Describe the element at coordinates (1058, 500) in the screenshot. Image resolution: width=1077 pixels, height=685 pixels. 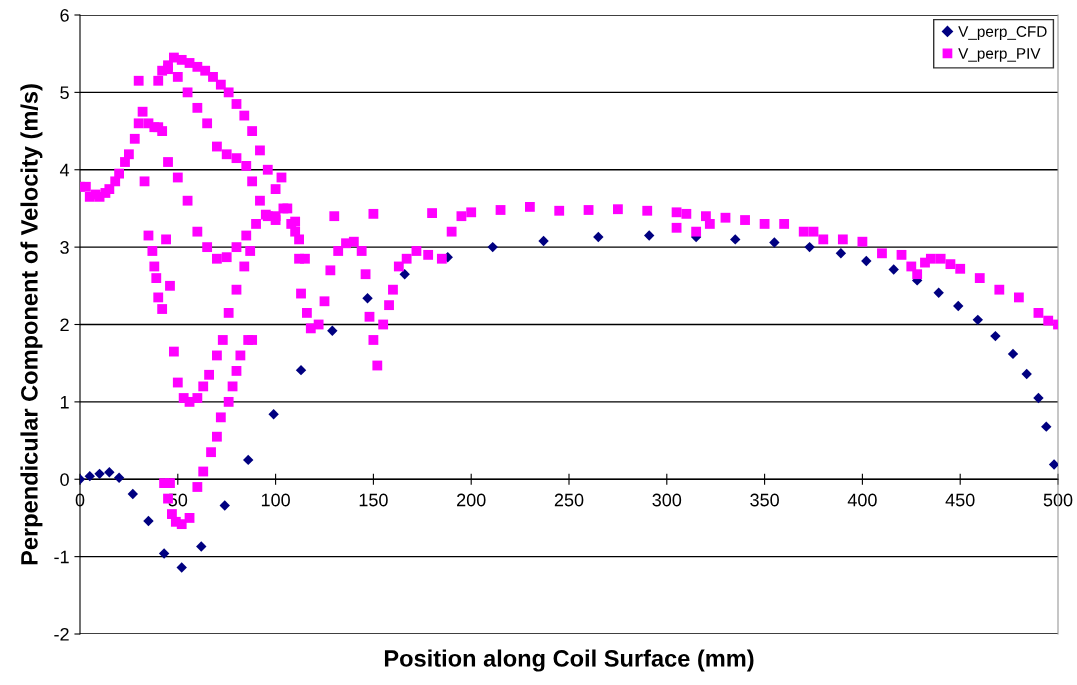
I see `x-tick-label: 500` at that location.